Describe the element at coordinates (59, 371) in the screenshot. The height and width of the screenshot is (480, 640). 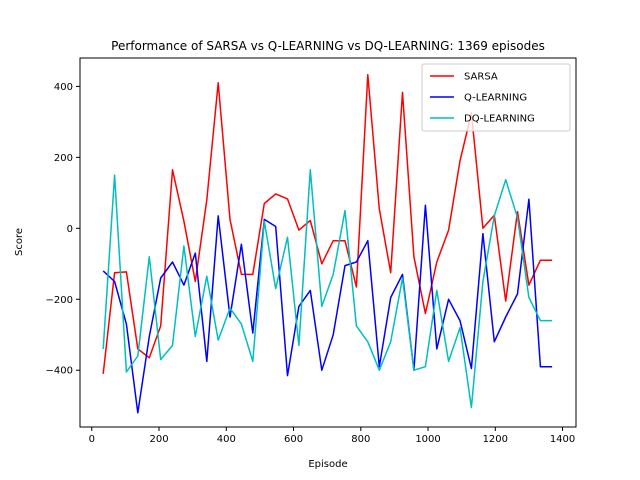
I see `y-tick-label: −400` at that location.